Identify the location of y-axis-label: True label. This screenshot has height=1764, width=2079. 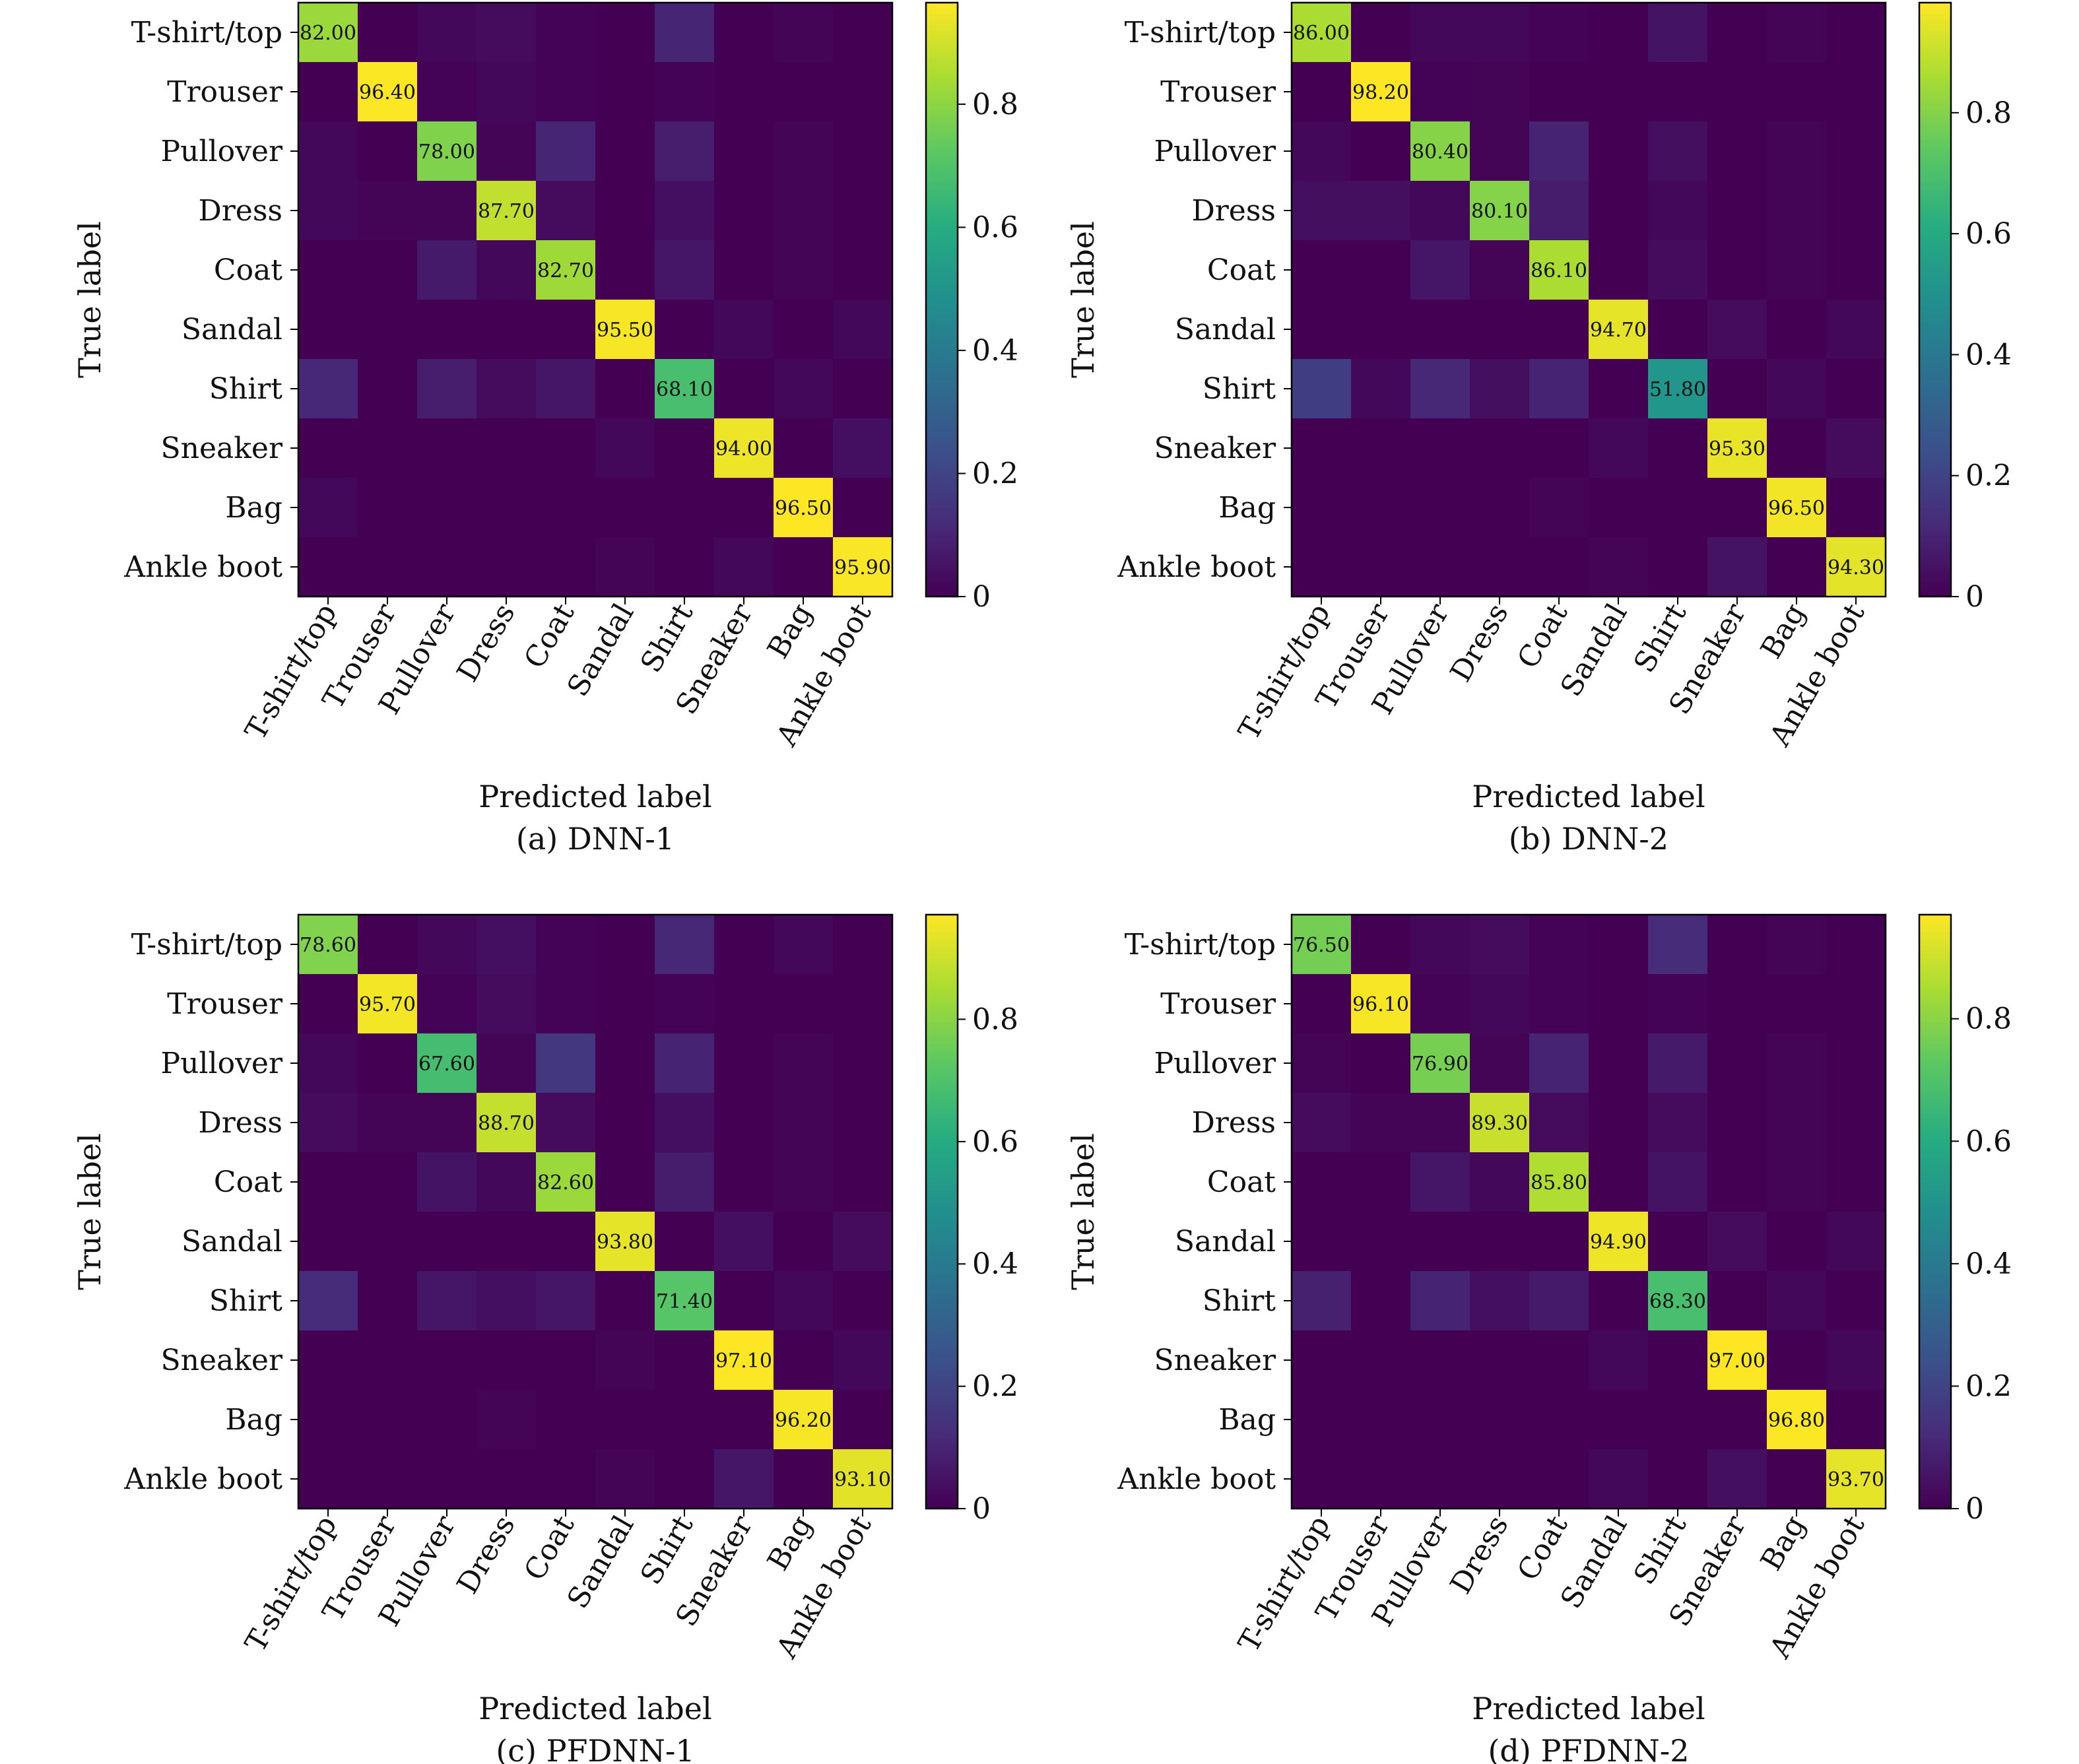
(1083, 1211).